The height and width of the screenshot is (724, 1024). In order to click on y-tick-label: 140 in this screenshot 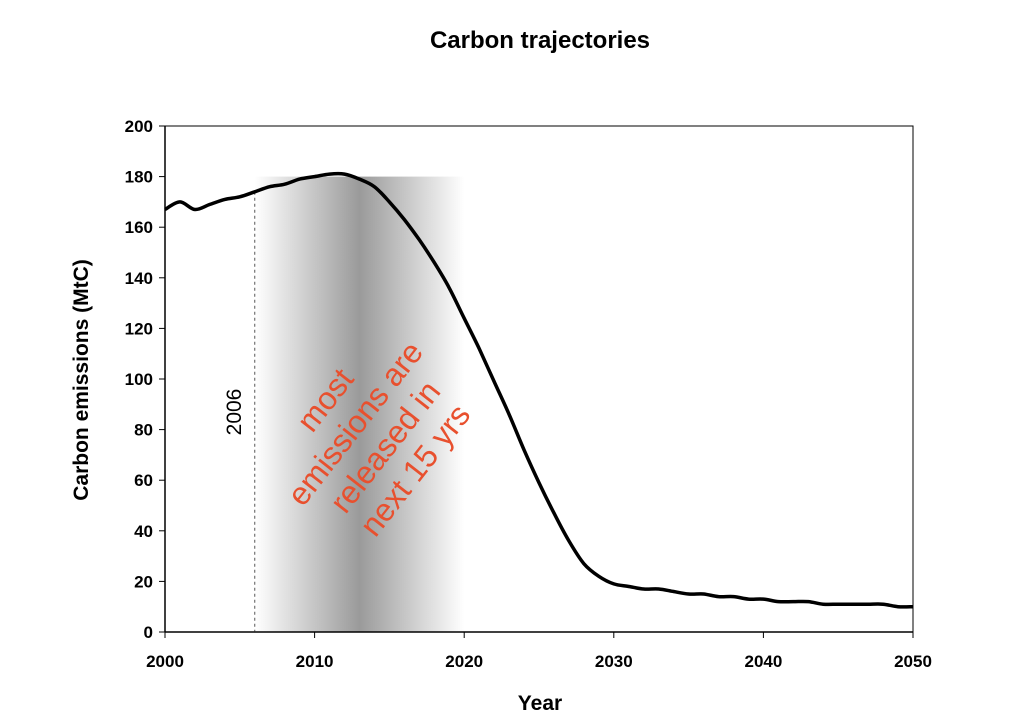, I will do `click(139, 278)`.